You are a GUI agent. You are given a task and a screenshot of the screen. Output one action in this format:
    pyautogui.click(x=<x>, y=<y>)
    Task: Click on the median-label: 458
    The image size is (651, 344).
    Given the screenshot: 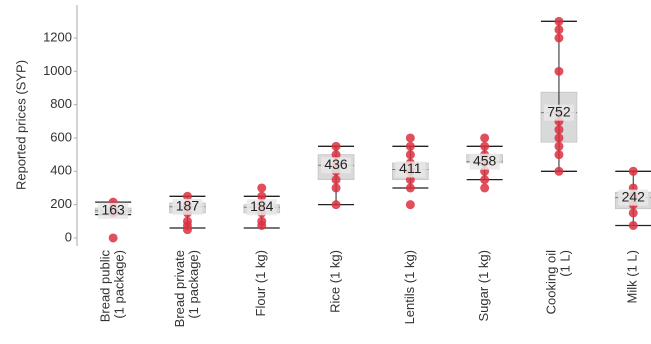 What is the action you would take?
    pyautogui.click(x=485, y=160)
    